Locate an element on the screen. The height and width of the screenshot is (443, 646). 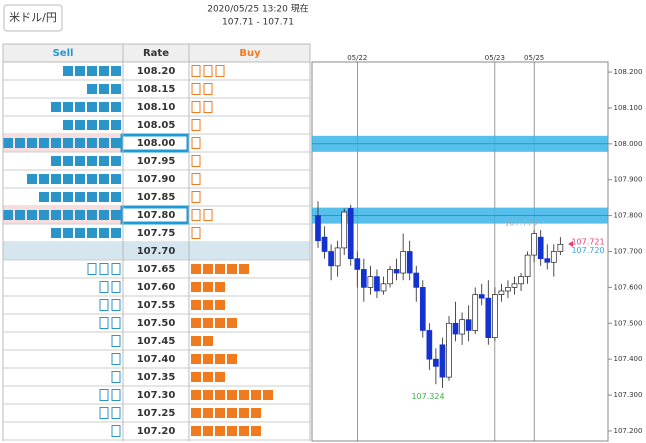
rate: 107.60 is located at coordinates (156, 287).